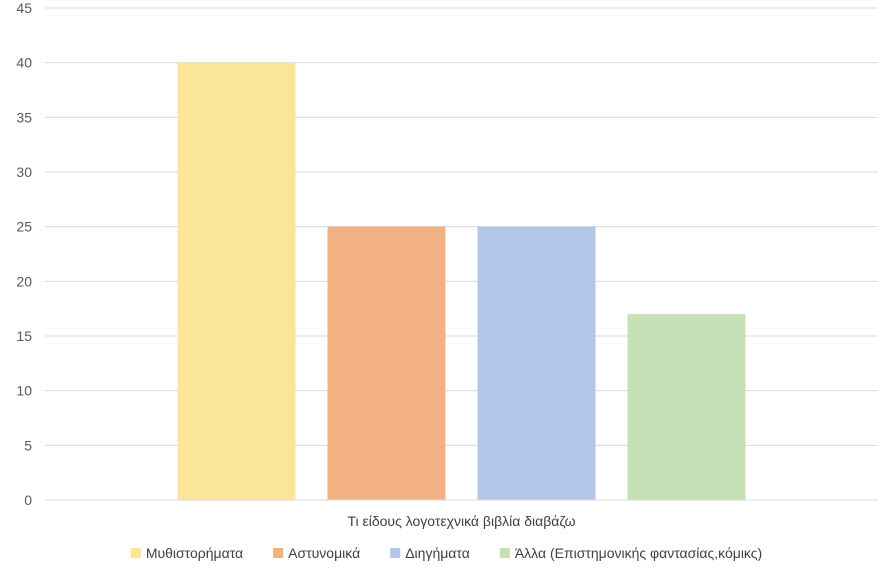 This screenshot has height=569, width=893. What do you see at coordinates (461, 521) in the screenshot?
I see `category-label: Τι είδους λογοτεχνικά βιβλία διαβάζω` at bounding box center [461, 521].